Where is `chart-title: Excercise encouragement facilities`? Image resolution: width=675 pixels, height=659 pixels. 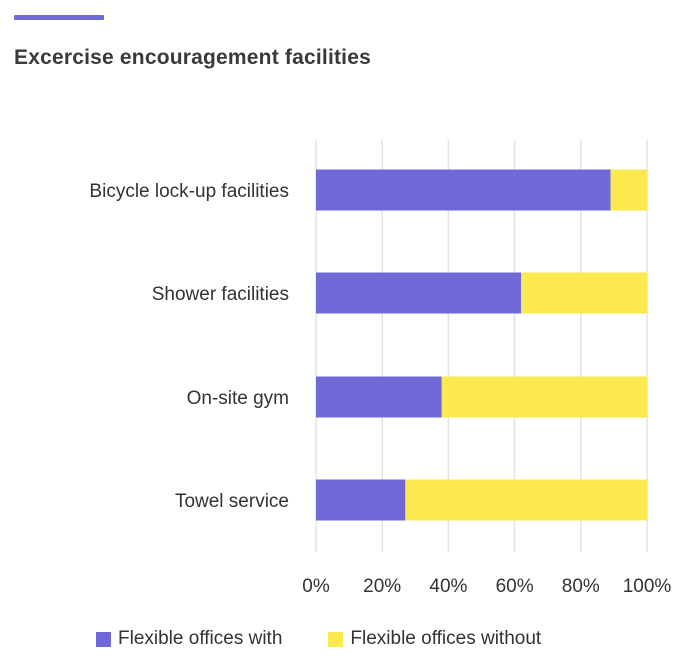 chart-title: Excercise encouragement facilities is located at coordinates (192, 57).